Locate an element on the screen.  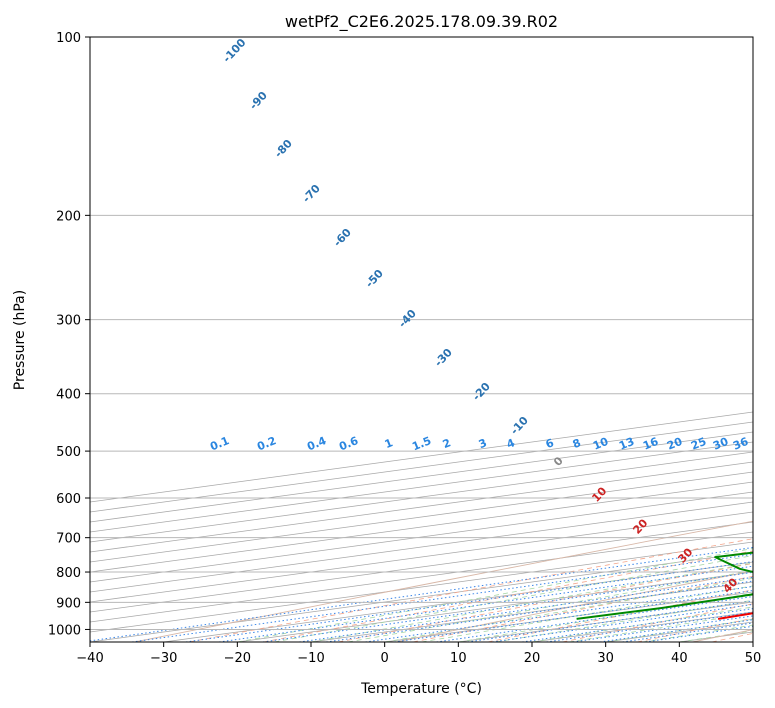
x-axis-ticks: −40 −30 −20 −10 0 10 20 30 40 50 is located at coordinates (418, 654).